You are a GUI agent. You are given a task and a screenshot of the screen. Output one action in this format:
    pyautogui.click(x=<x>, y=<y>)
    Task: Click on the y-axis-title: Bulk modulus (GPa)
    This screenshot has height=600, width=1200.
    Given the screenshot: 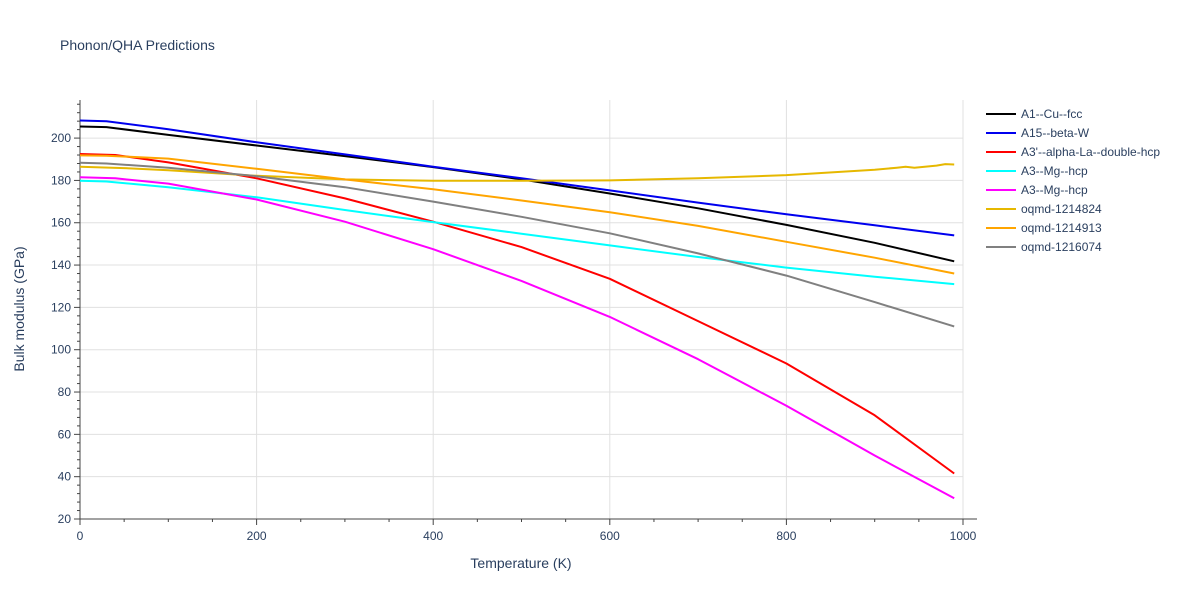 What is the action you would take?
    pyautogui.click(x=19, y=308)
    